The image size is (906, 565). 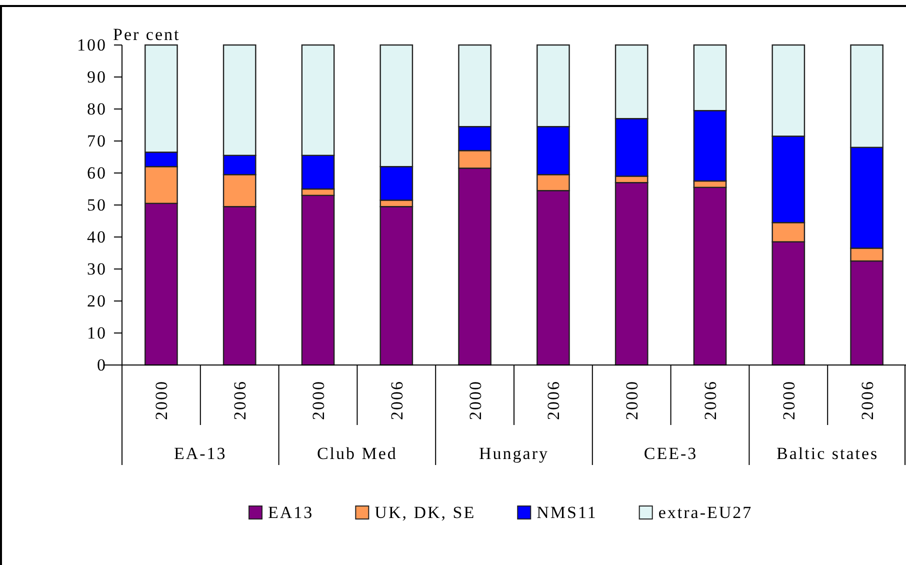 I want to click on text: Baltic states, so click(x=827, y=453).